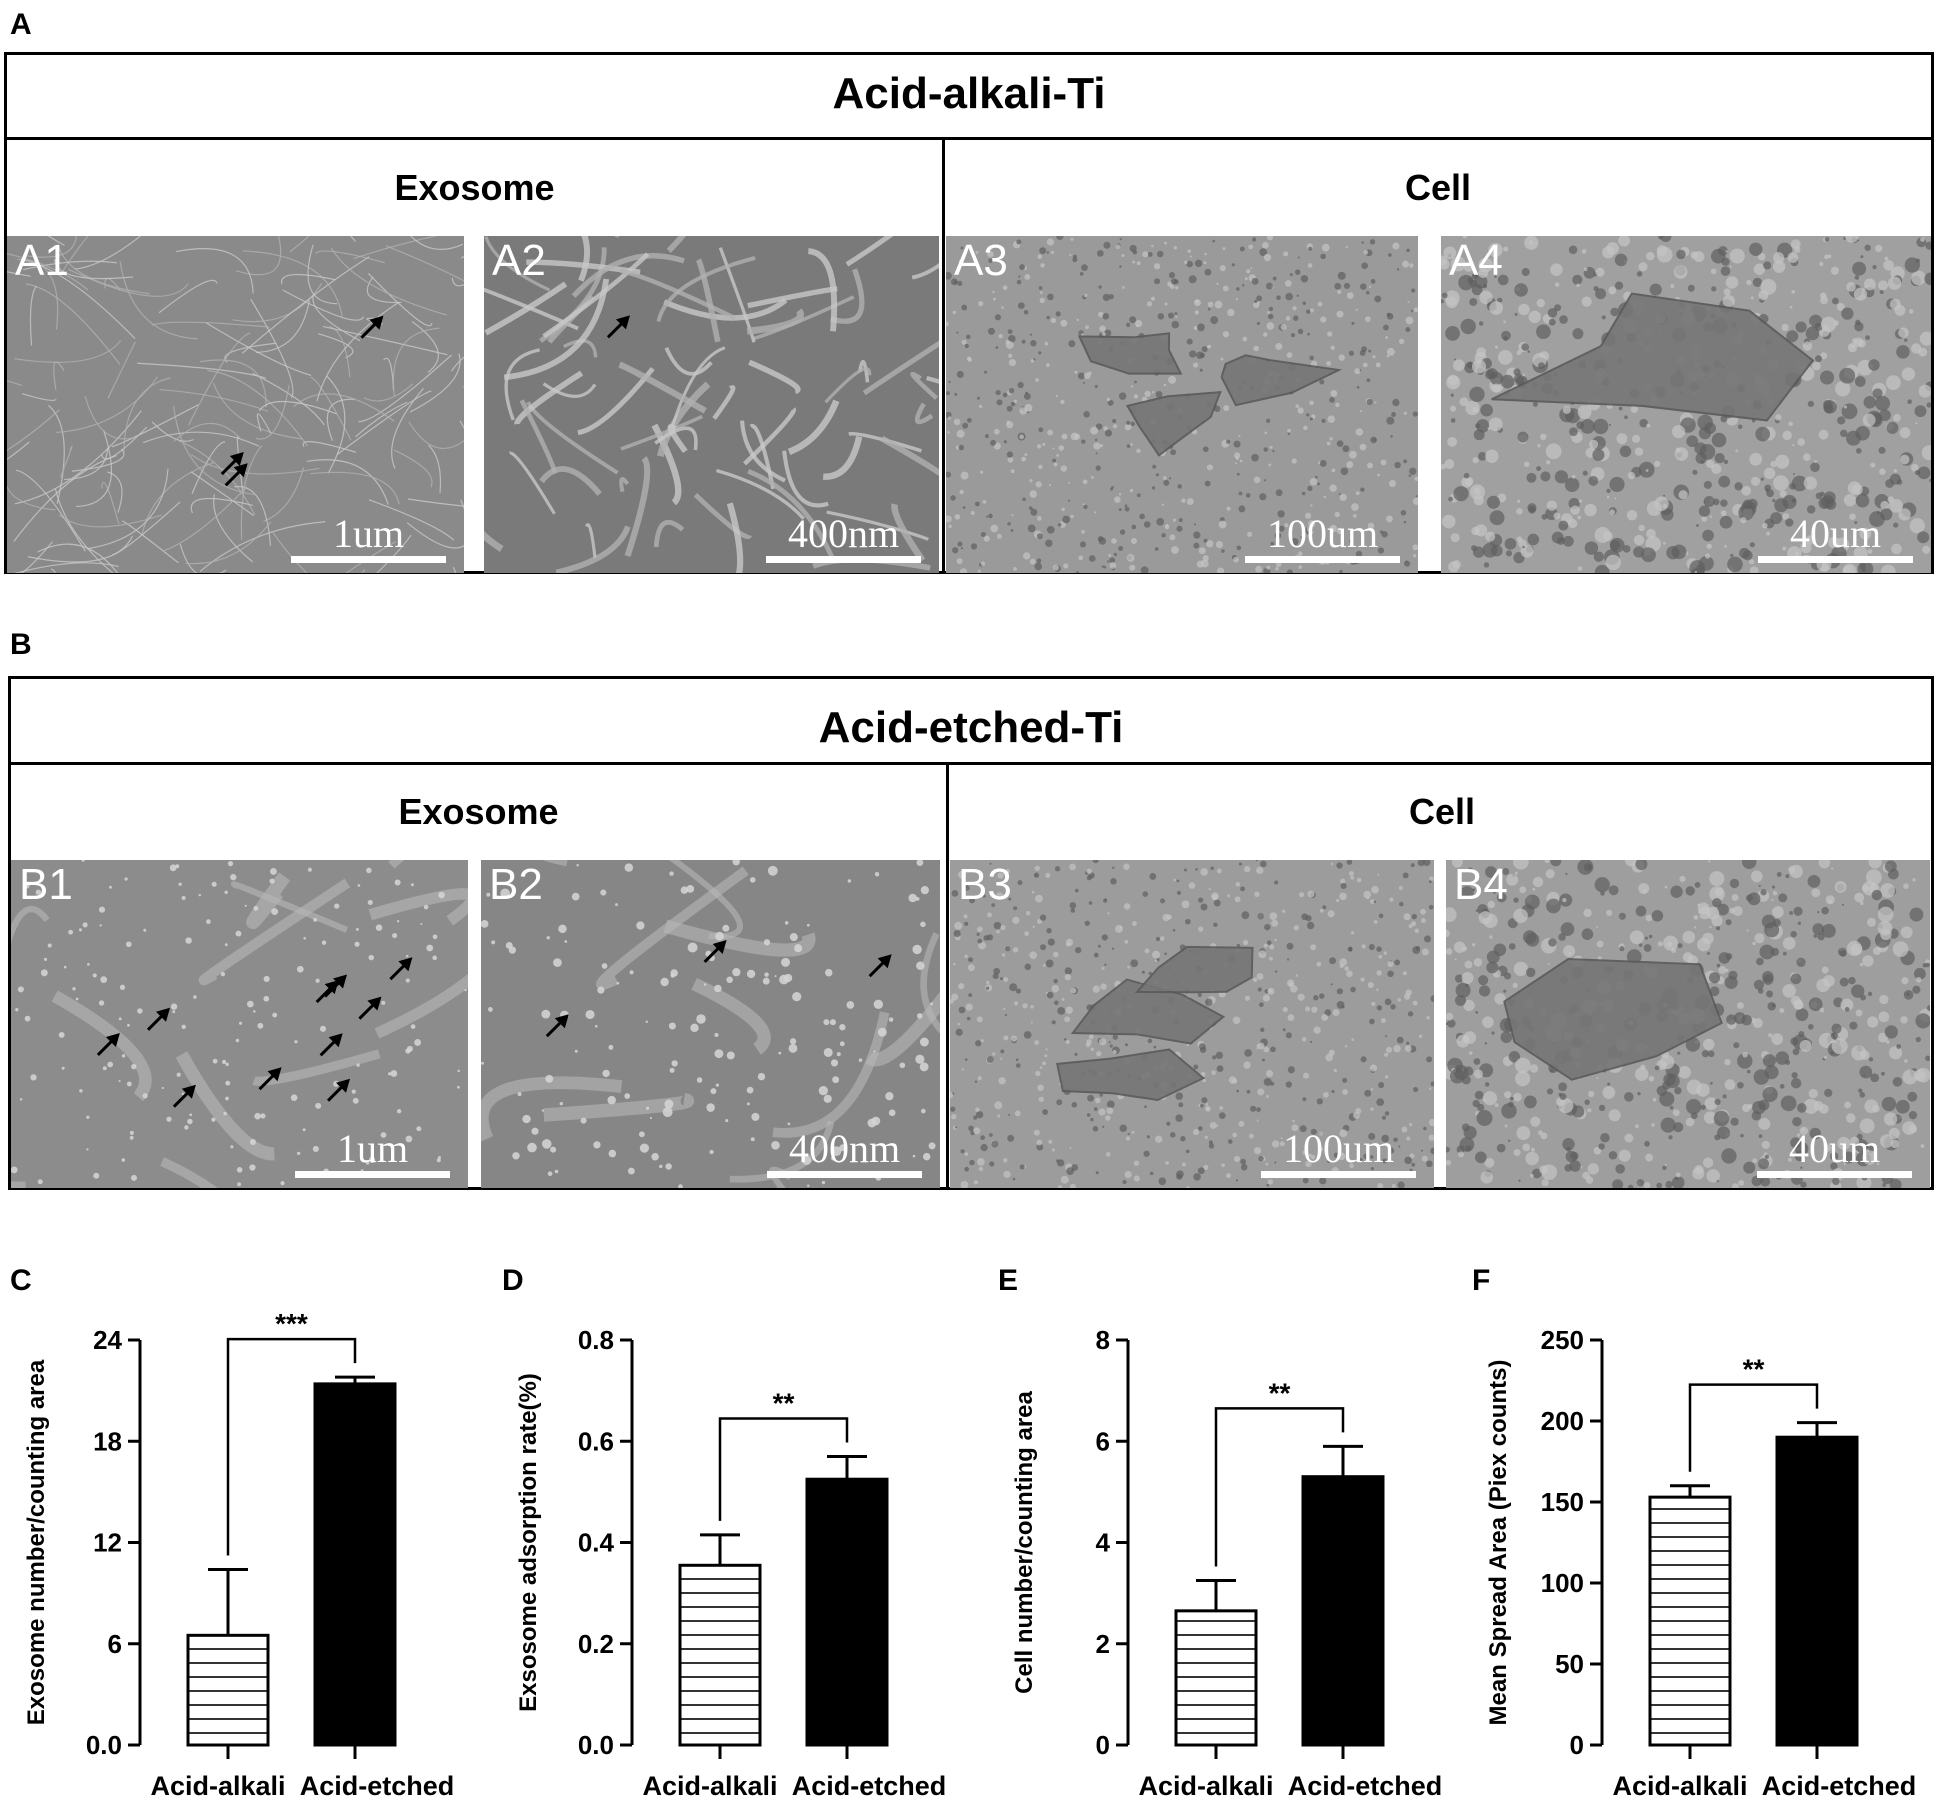 The image size is (1938, 1801). Describe the element at coordinates (1103, 1644) in the screenshot. I see `y-tick-label: 2` at that location.